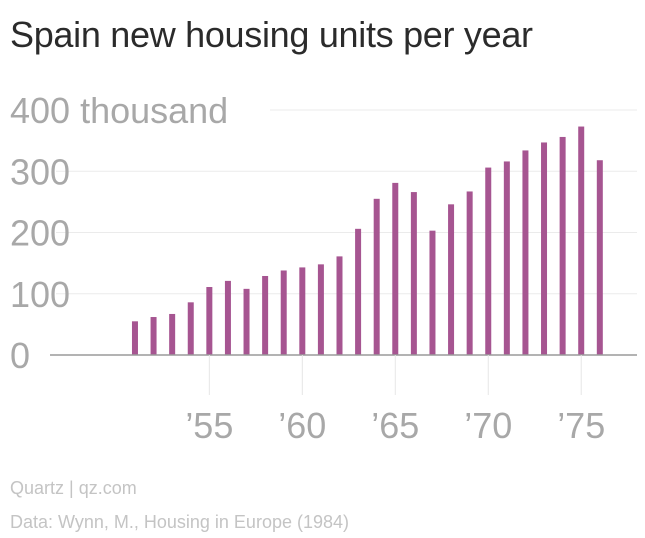 Image resolution: width=645 pixels, height=538 pixels. I want to click on bar-1965, so click(395, 268).